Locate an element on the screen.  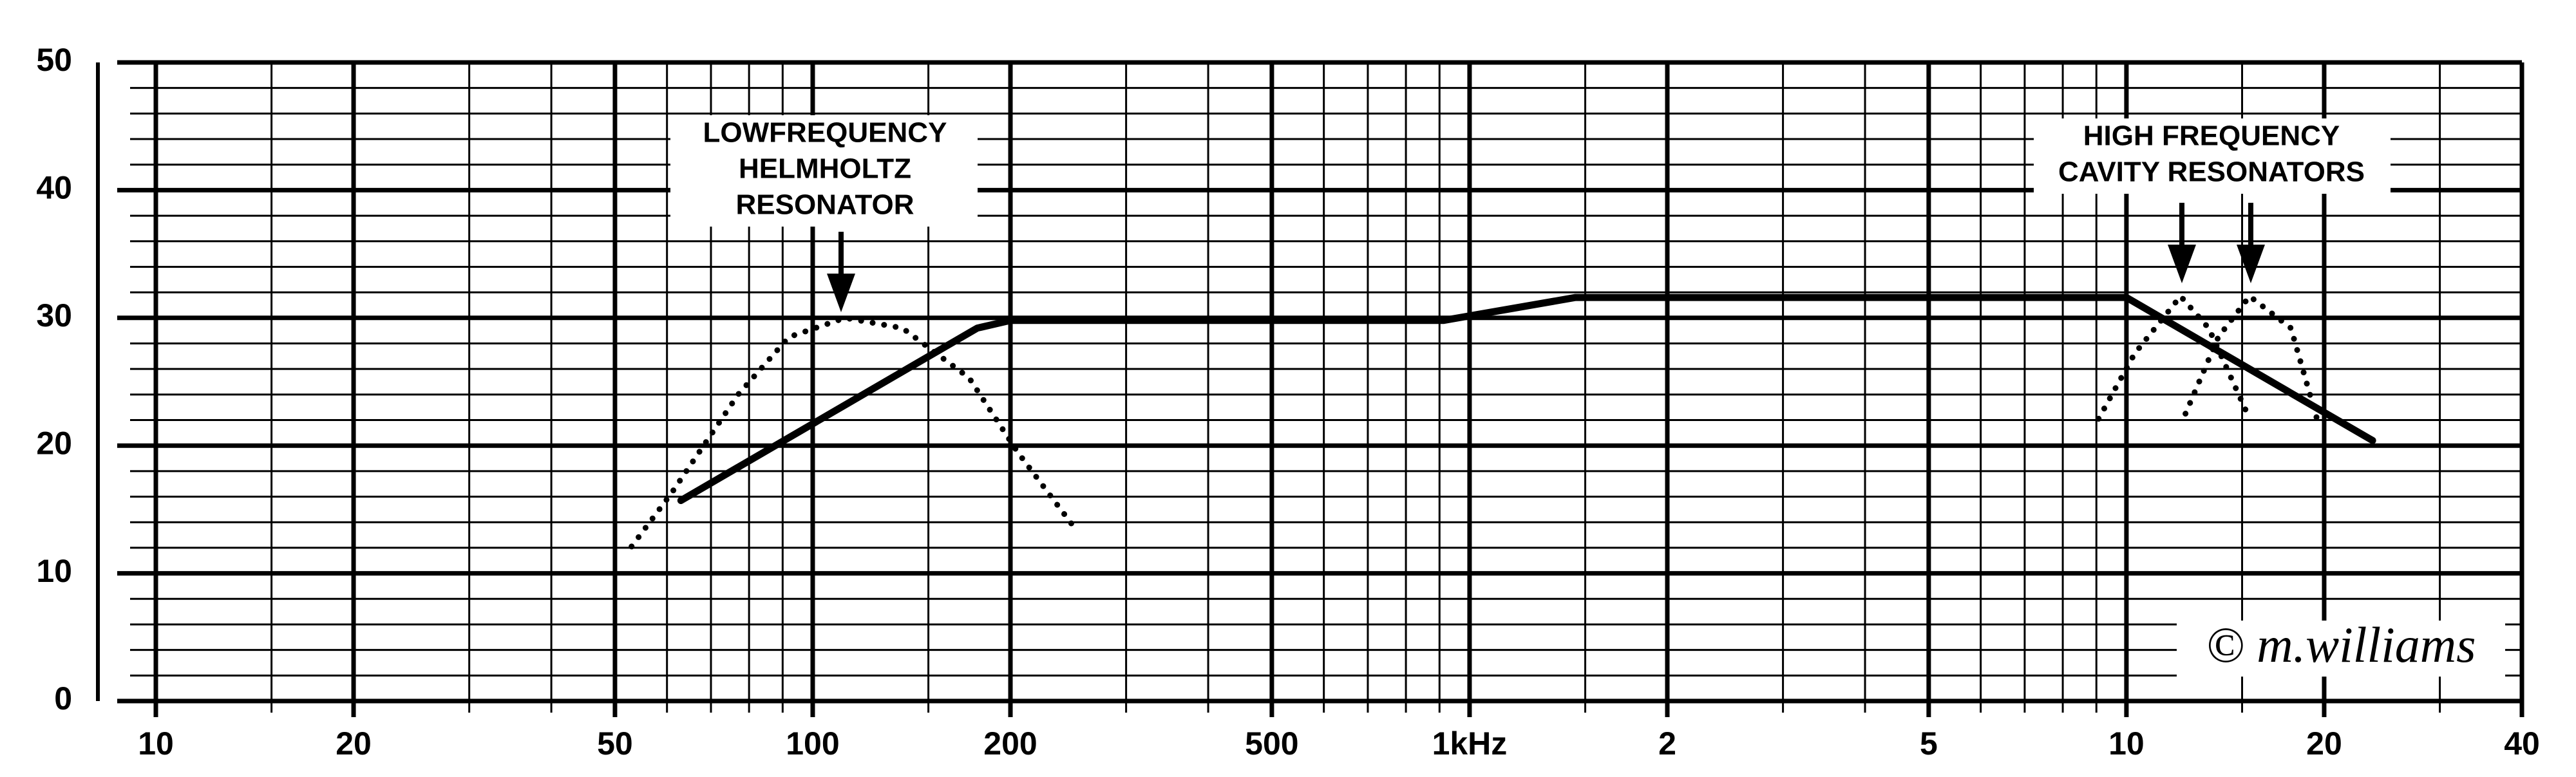
annotation-text: LOWFREQUENCY is located at coordinates (825, 133).